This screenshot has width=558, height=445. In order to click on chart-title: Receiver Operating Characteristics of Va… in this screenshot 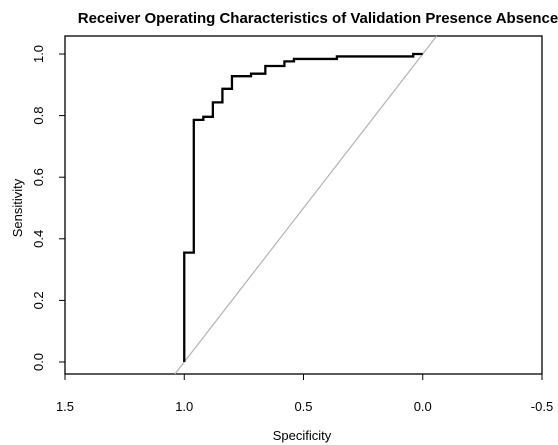, I will do `click(318, 18)`.